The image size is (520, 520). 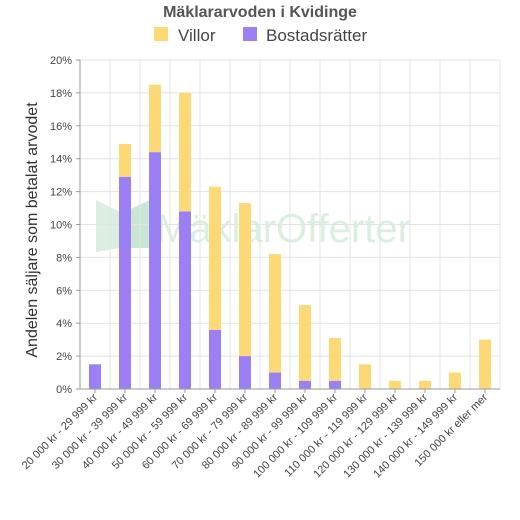 What do you see at coordinates (61, 160) in the screenshot?
I see `y-tick-label: 14%` at bounding box center [61, 160].